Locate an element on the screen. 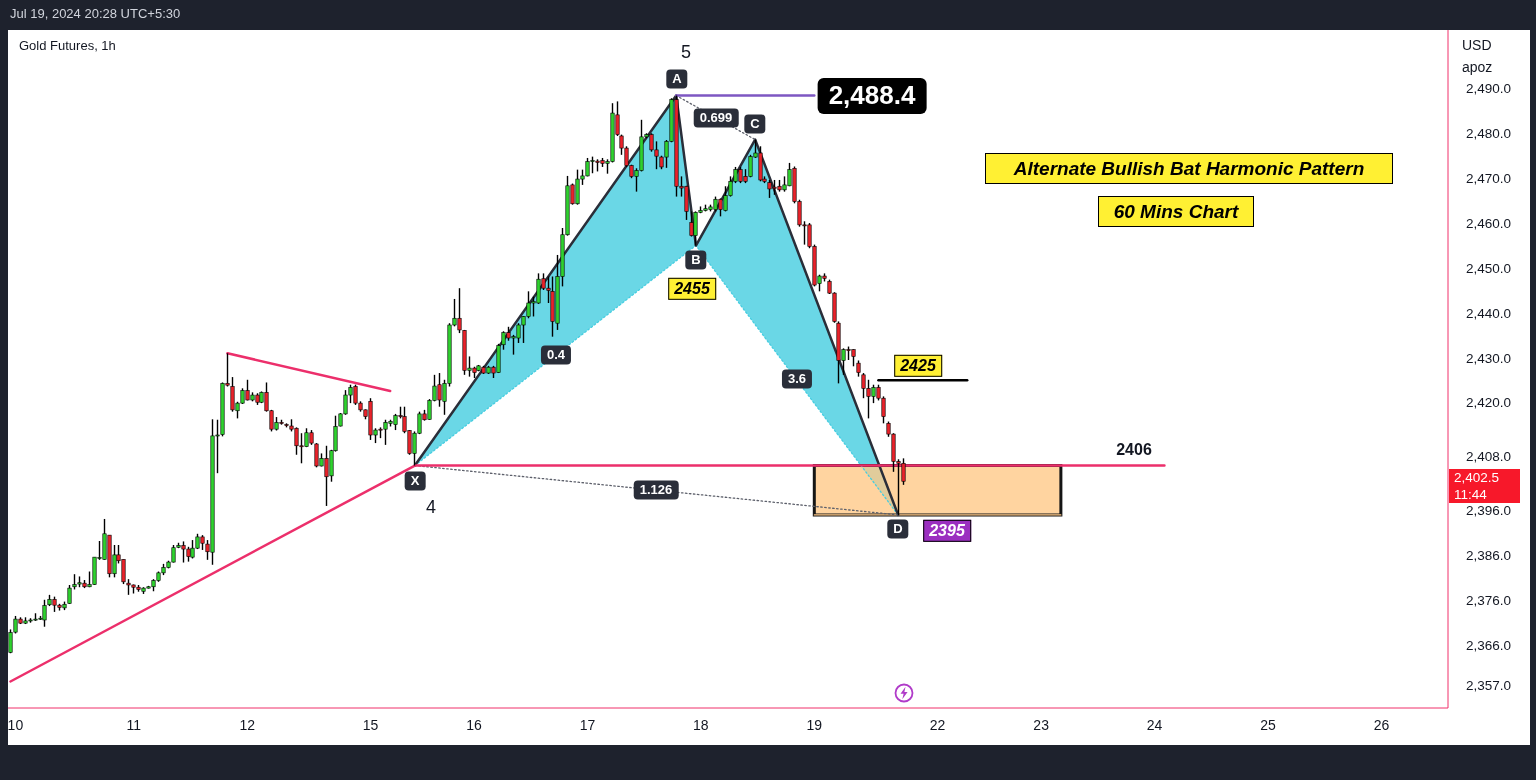 The width and height of the screenshot is (1536, 780). y-tick-label: 2,376.0 is located at coordinates (1489, 601).